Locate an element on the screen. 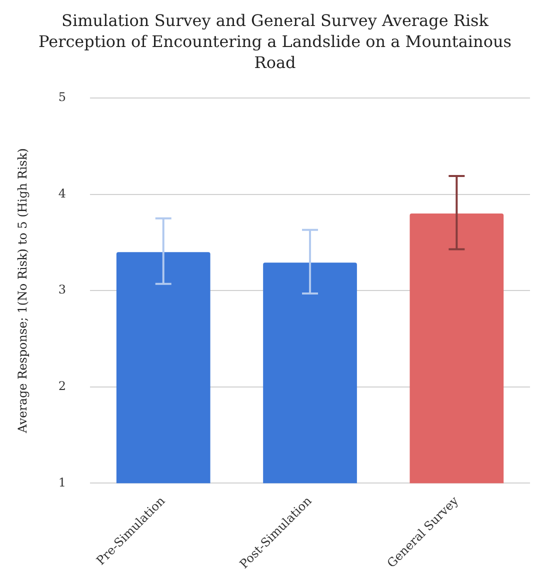 The width and height of the screenshot is (550, 583). y-tick-label: 3 is located at coordinates (62, 289).